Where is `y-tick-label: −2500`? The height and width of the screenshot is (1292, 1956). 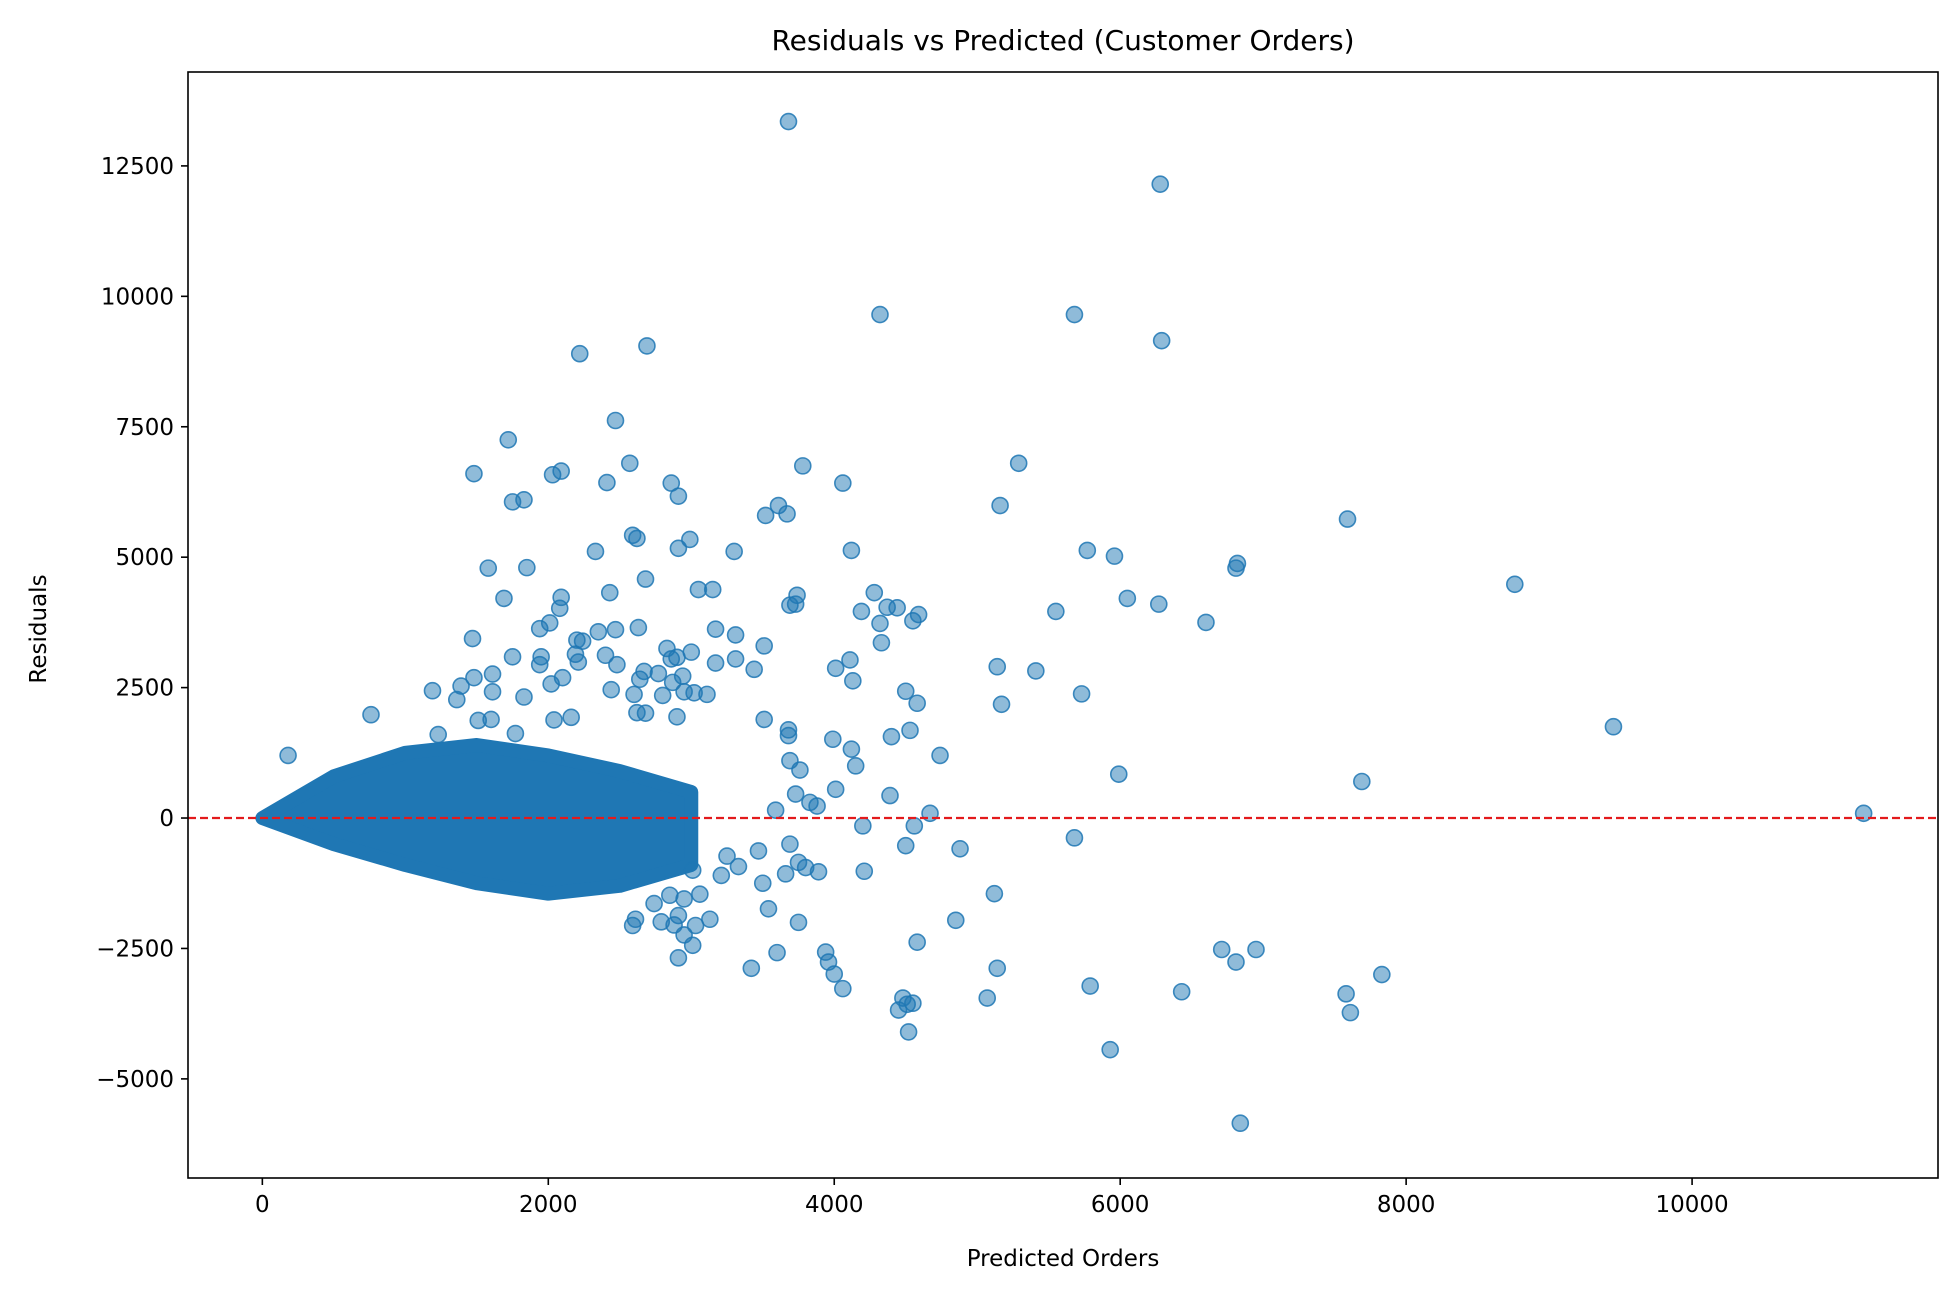
y-tick-label: −2500 is located at coordinates (135, 949).